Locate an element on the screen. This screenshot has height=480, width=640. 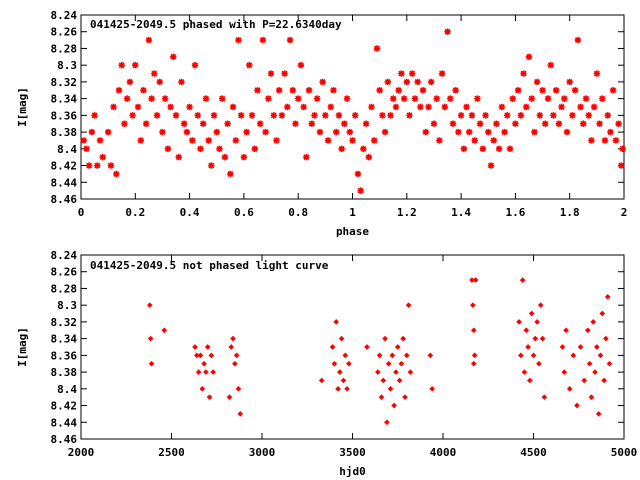
y-tick-label: 8.4 is located at coordinates (67, 149).